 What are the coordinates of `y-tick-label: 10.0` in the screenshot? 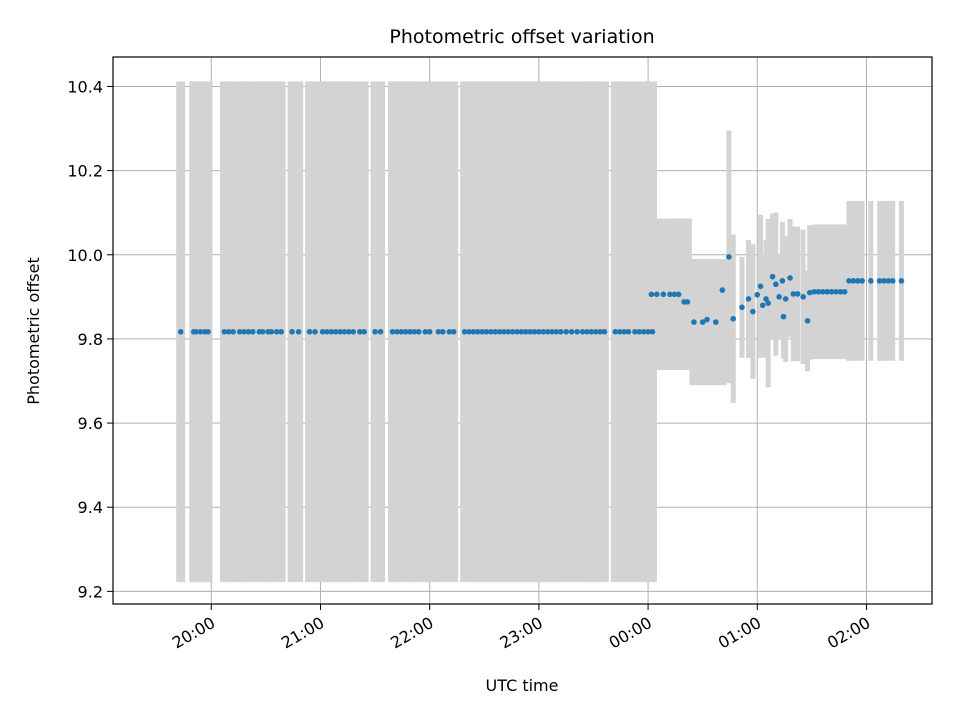 It's located at (85, 255).